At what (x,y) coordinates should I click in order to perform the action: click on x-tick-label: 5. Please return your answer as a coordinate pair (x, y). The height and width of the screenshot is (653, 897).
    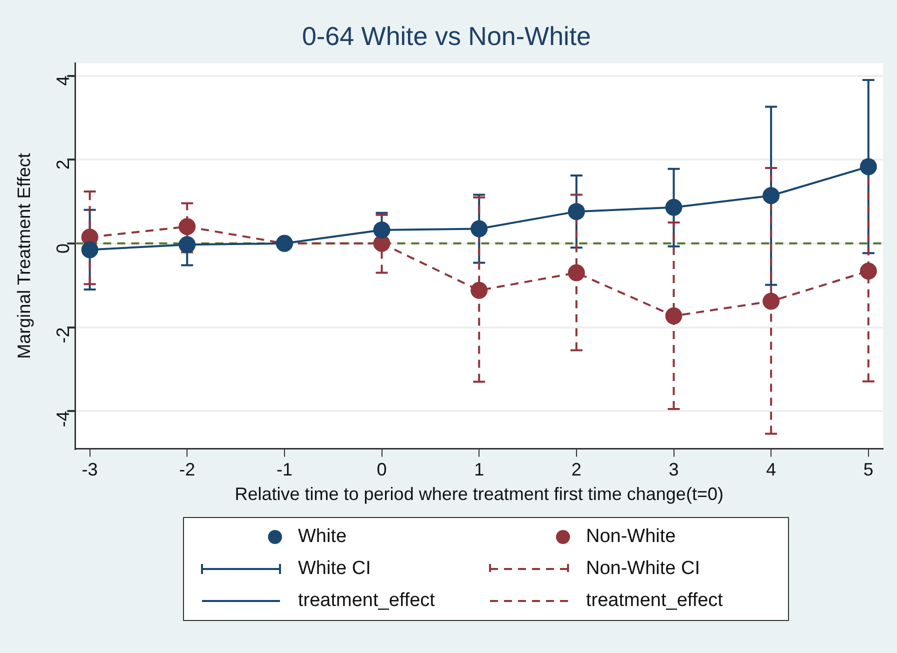
    Looking at the image, I should click on (868, 470).